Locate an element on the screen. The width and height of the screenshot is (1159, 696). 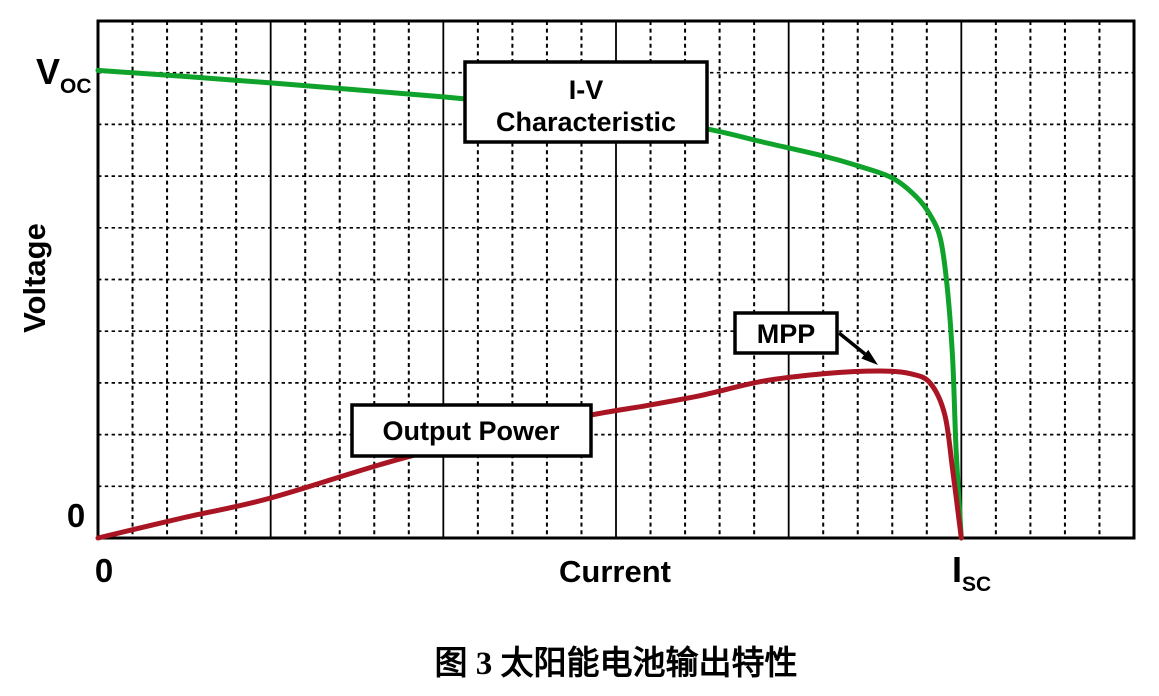
y-zero-tick-label: 0 is located at coordinates (76, 515).